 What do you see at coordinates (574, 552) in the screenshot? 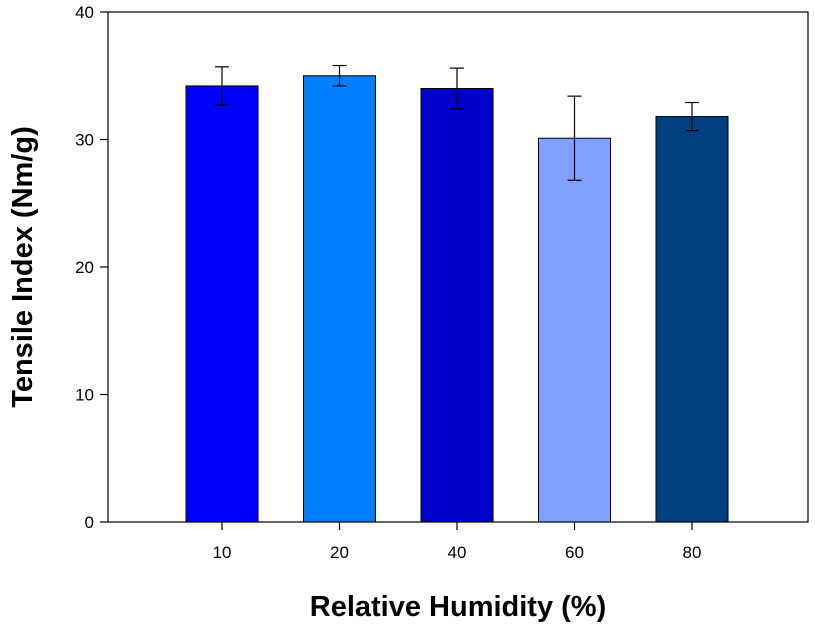
I see `x-tick-label: 60` at bounding box center [574, 552].